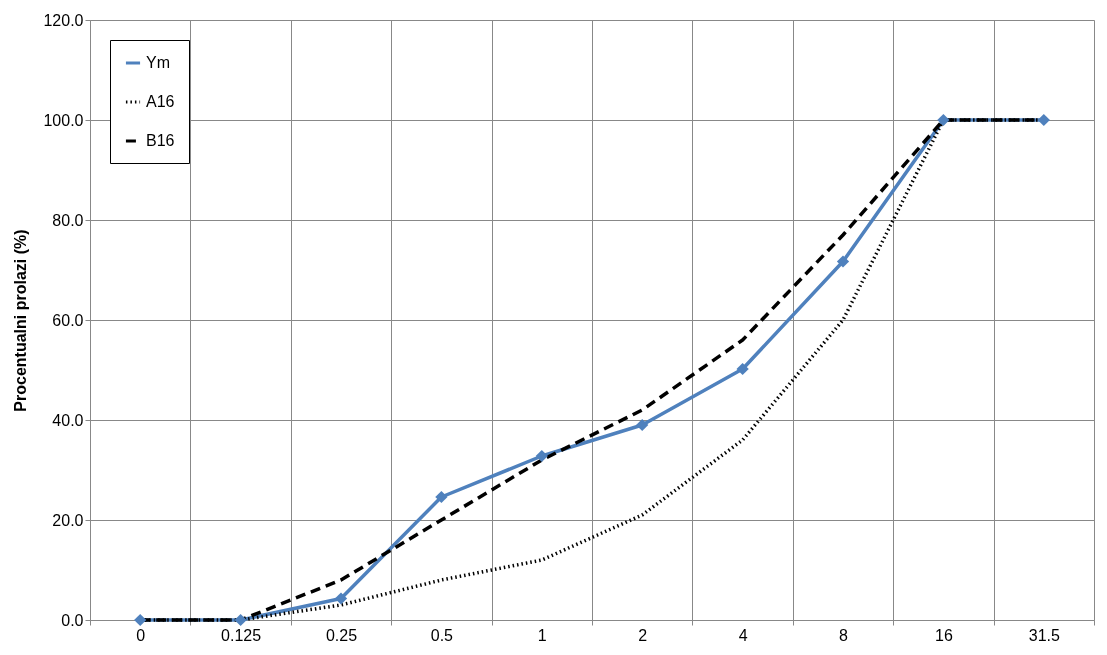  Describe the element at coordinates (160, 140) in the screenshot. I see `legend-label: B16` at that location.